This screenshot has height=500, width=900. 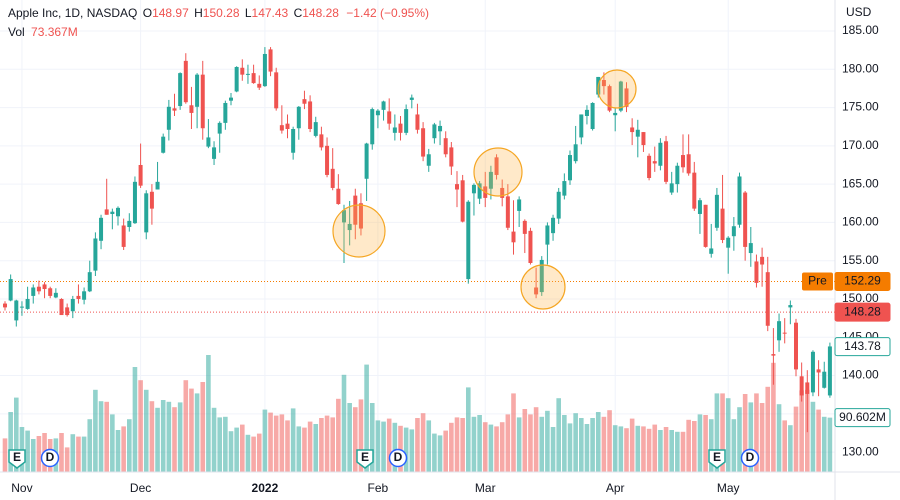 What do you see at coordinates (615, 488) in the screenshot?
I see `x-tick-label: Apr` at bounding box center [615, 488].